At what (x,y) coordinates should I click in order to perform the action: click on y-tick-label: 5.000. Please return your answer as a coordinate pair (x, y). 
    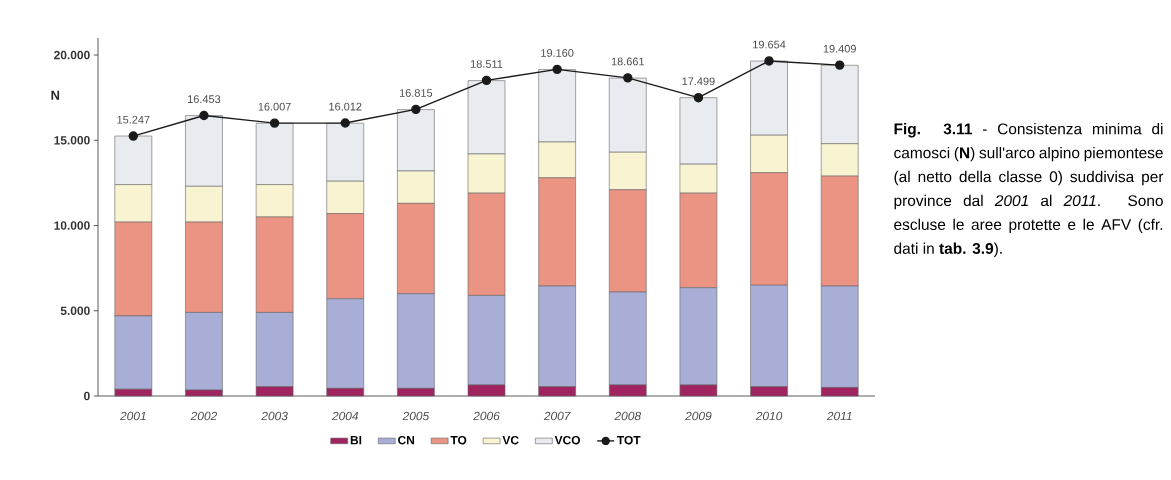
    Looking at the image, I should click on (75, 310).